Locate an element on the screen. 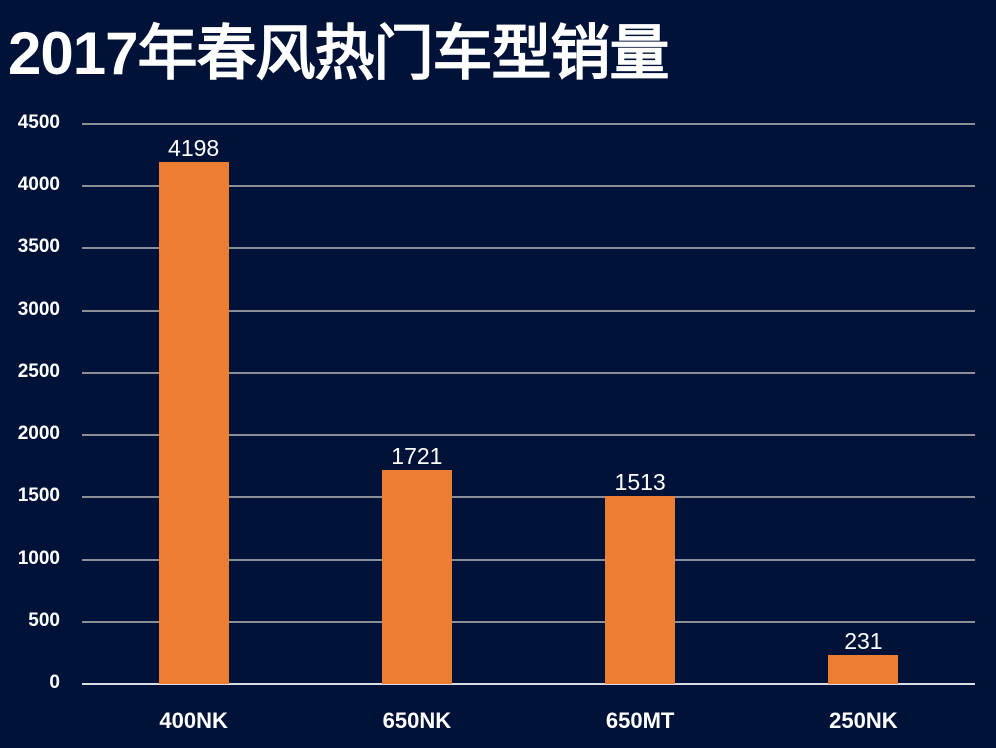  x-tick-label: 650MT is located at coordinates (640, 720).